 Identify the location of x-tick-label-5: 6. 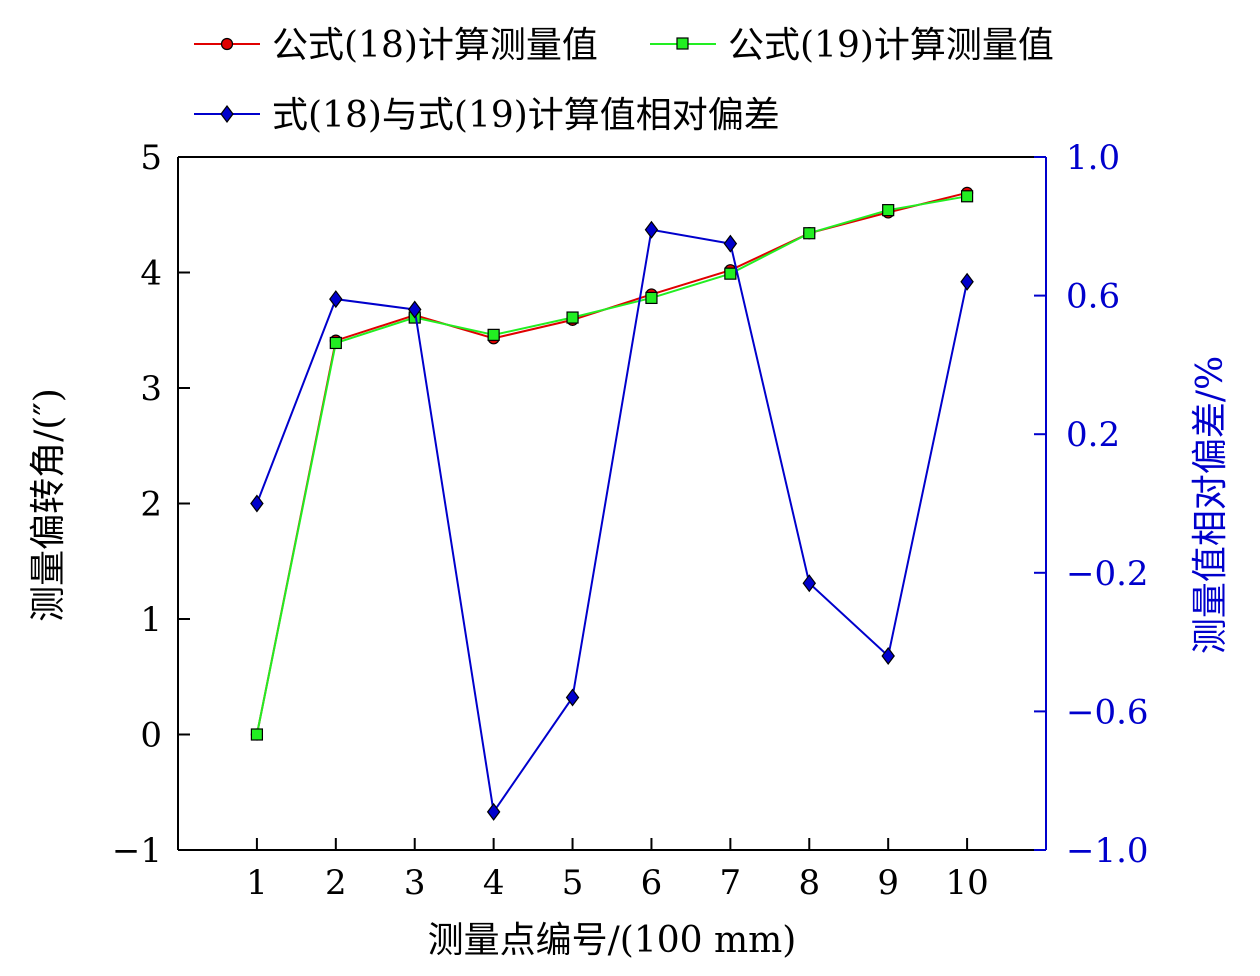
(652, 883).